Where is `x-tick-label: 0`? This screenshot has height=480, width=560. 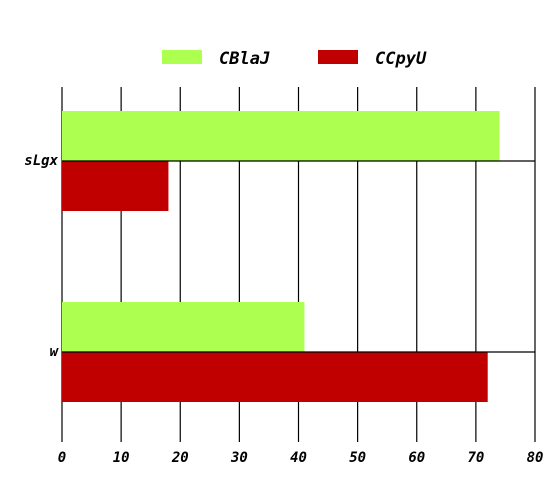 x-tick-label: 0 is located at coordinates (62, 458).